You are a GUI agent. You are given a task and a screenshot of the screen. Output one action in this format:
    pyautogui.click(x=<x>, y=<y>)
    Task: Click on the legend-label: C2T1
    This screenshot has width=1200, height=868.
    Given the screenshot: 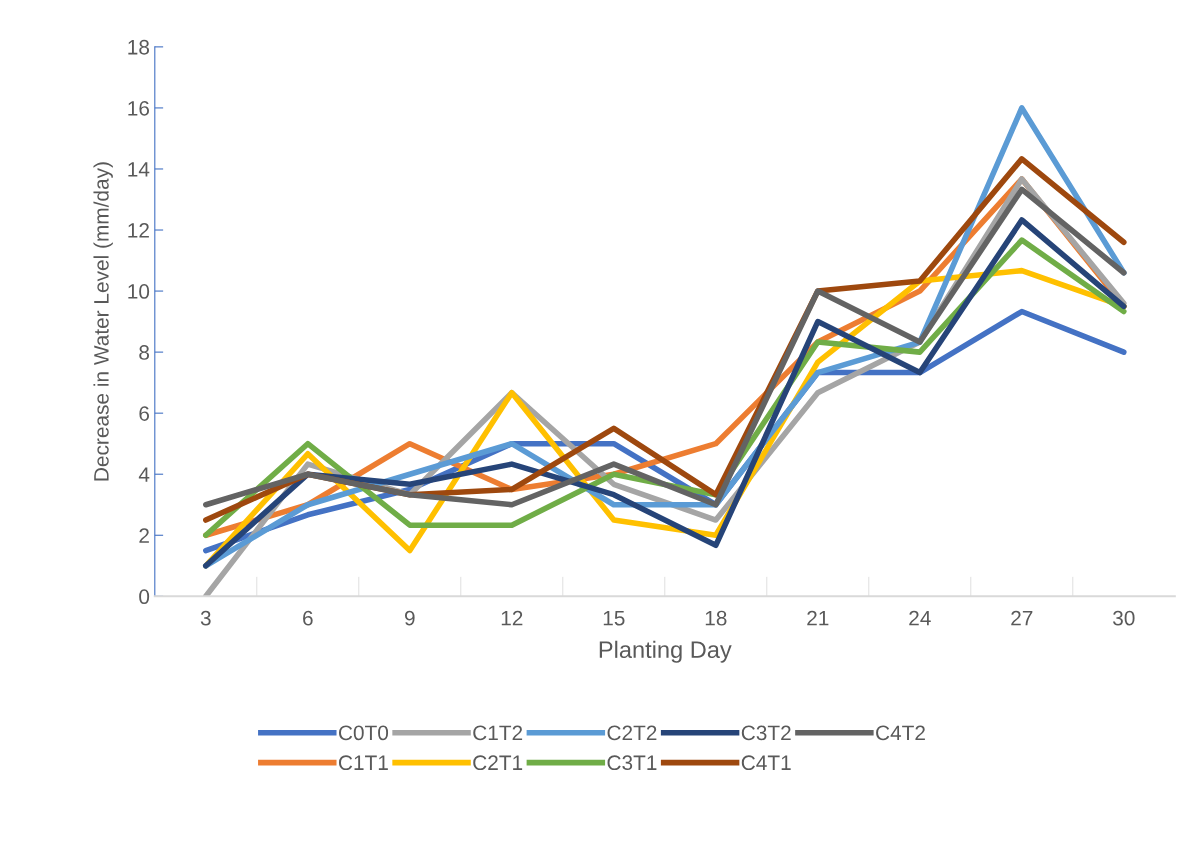 What is the action you would take?
    pyautogui.click(x=498, y=763)
    